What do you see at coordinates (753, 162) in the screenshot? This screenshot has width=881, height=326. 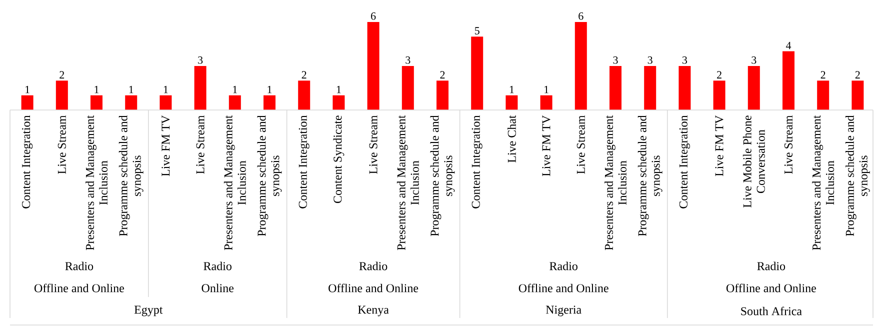 I see `x-tick-label: Live Mobile Phone Conversation` at bounding box center [753, 162].